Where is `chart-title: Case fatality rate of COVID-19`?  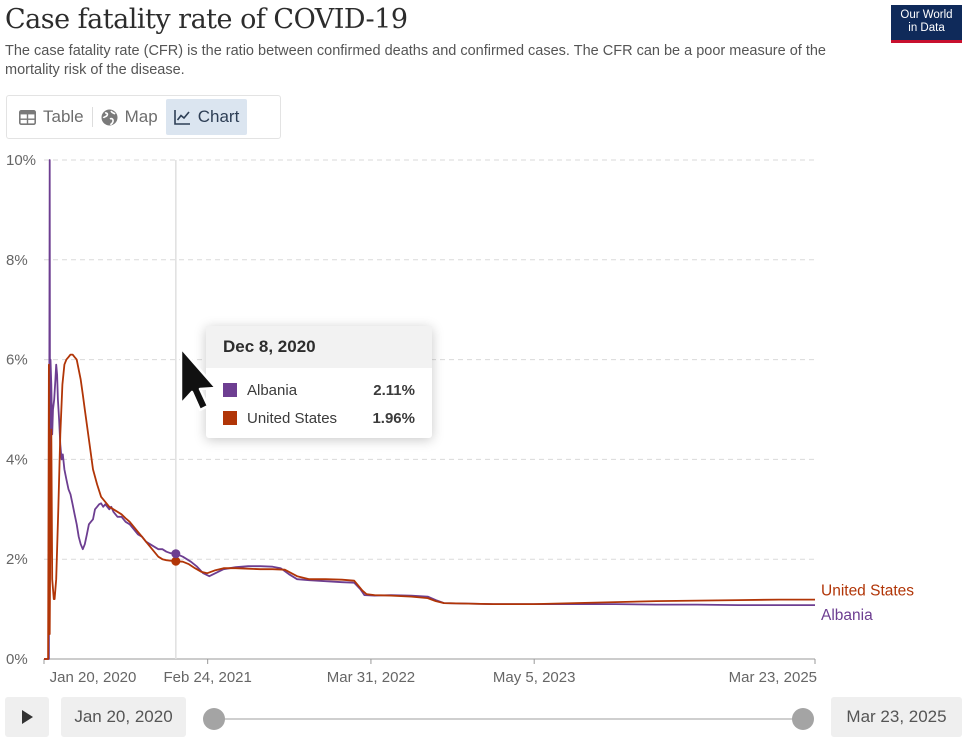
chart-title: Case fatality rate of COVID-19 is located at coordinates (206, 19).